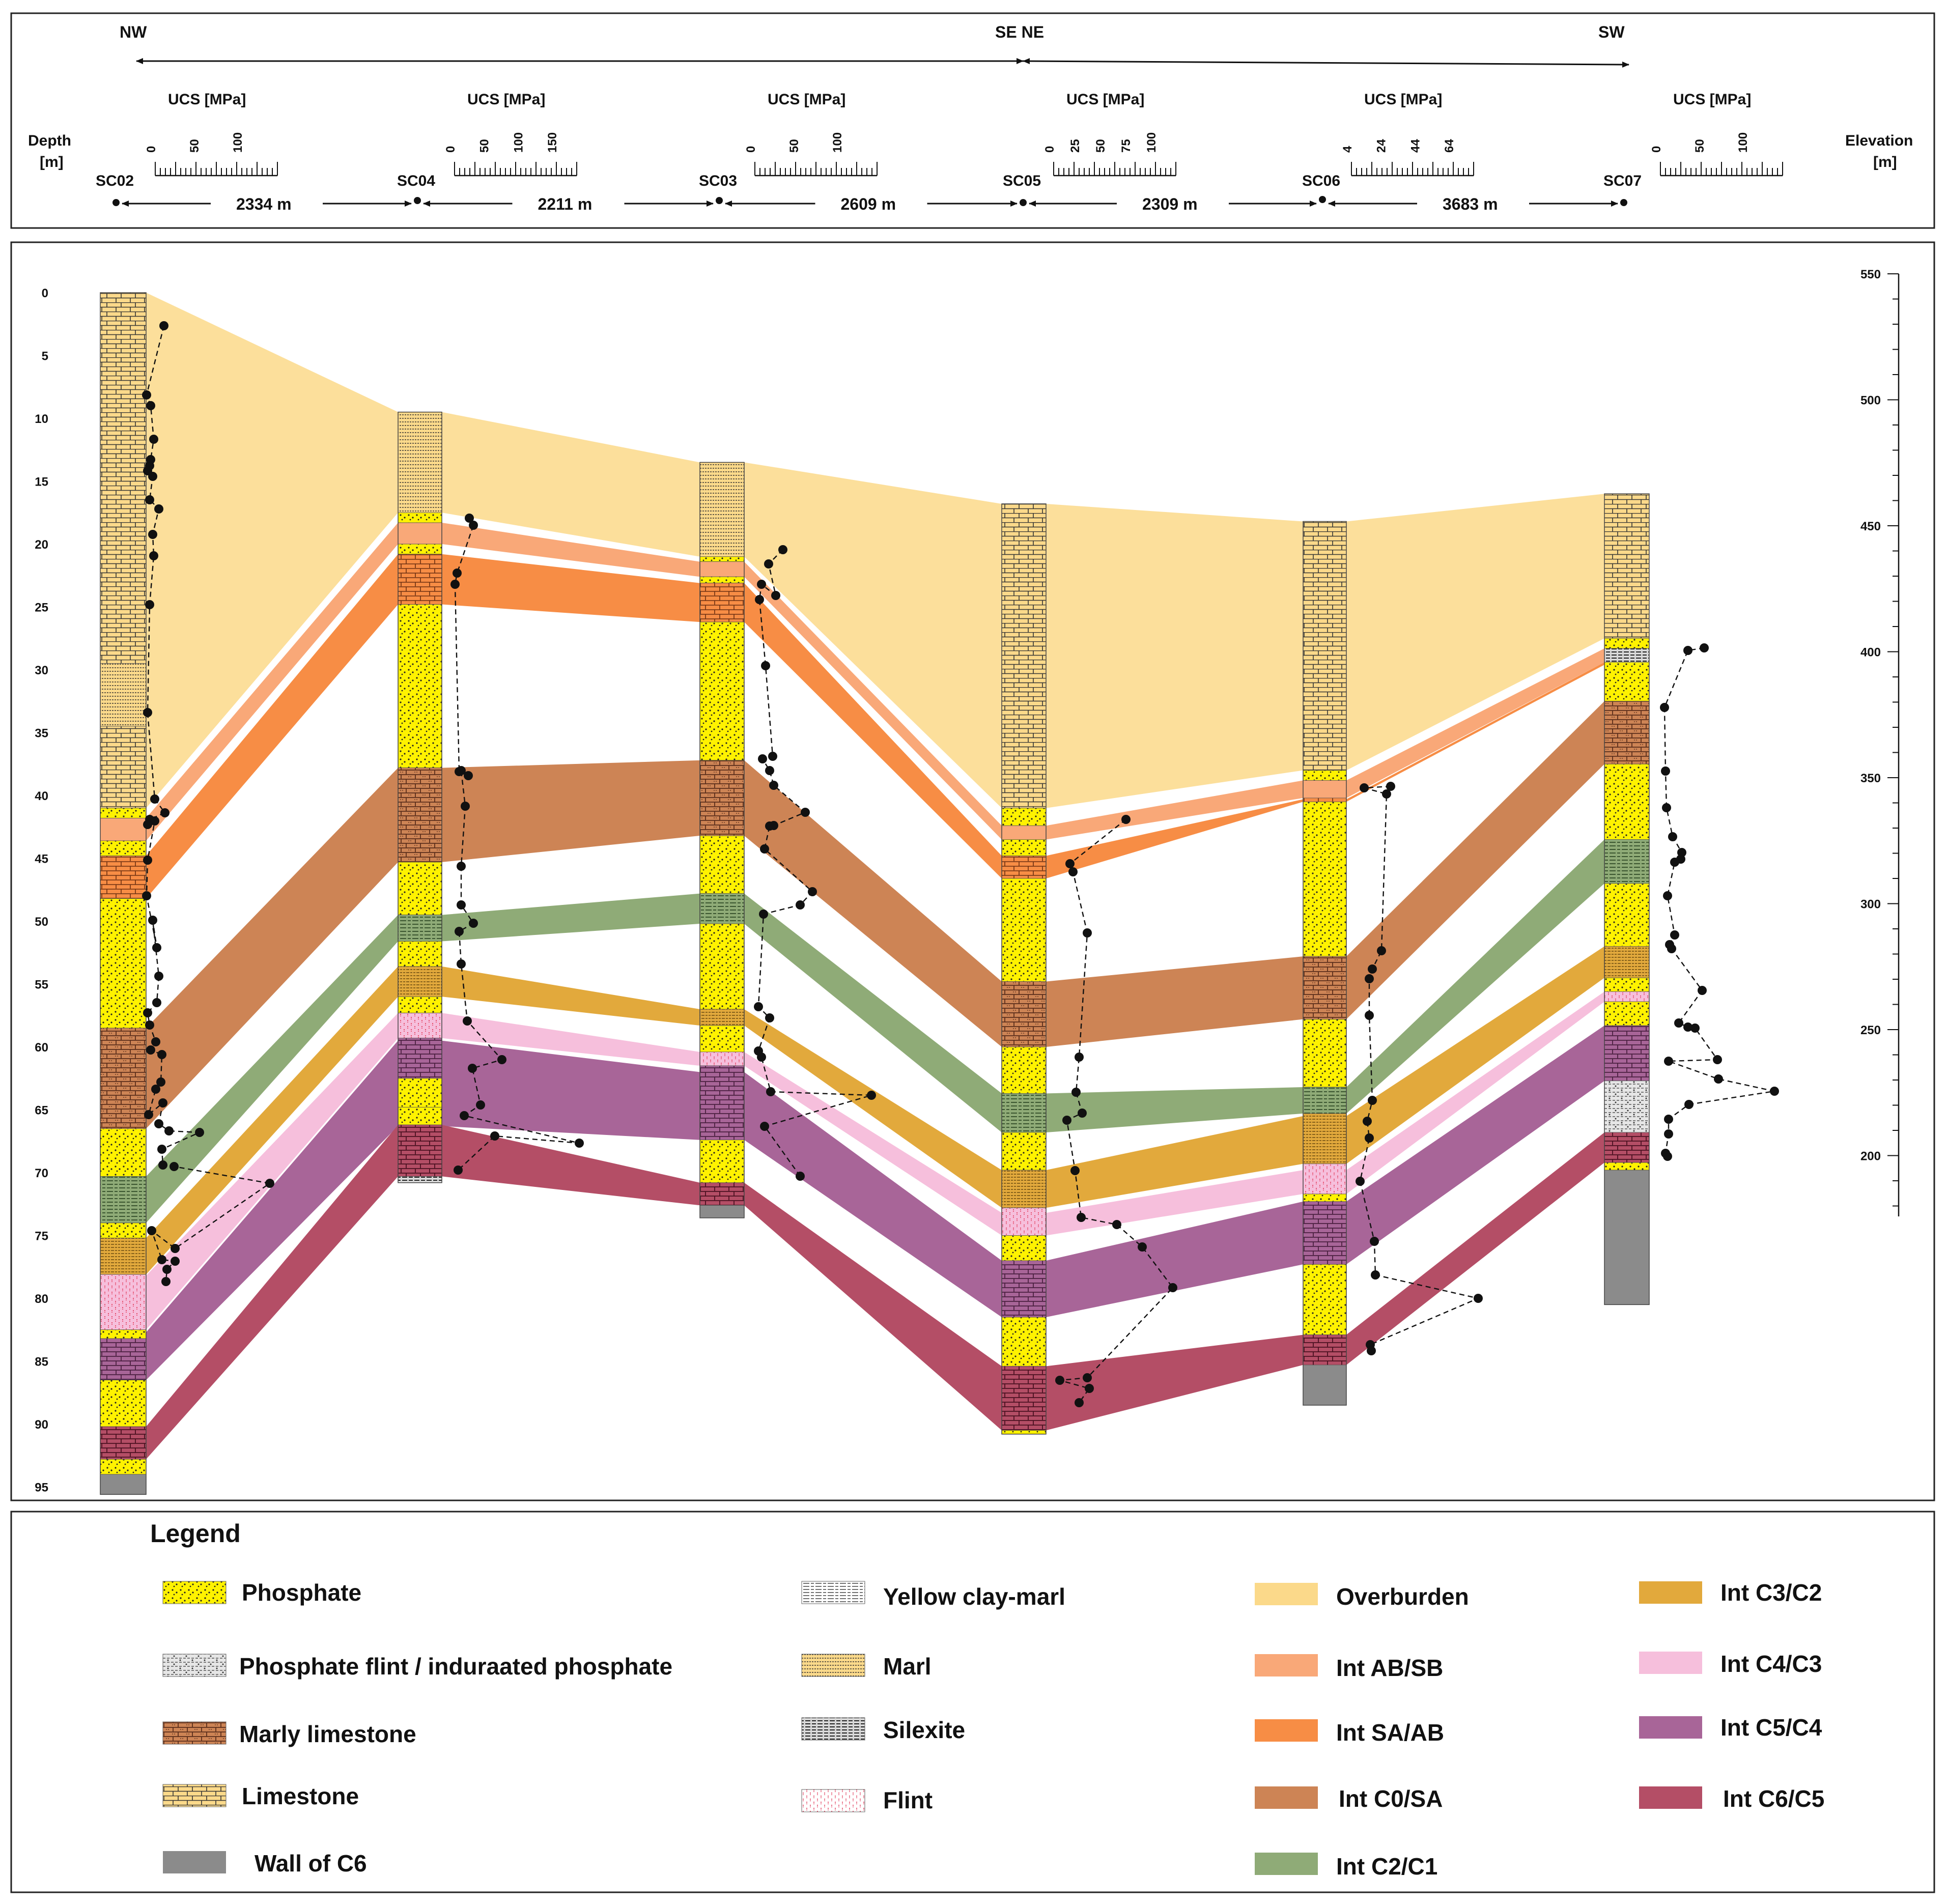  Describe the element at coordinates (41, 985) in the screenshot. I see `depth-tick-55: 55` at that location.